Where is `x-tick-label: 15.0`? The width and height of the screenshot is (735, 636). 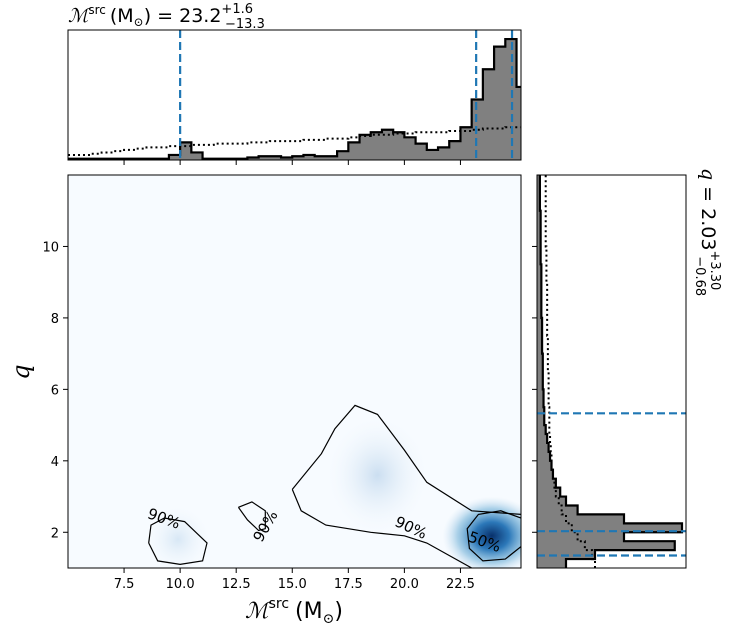
x-tick-label: 15.0 is located at coordinates (292, 584).